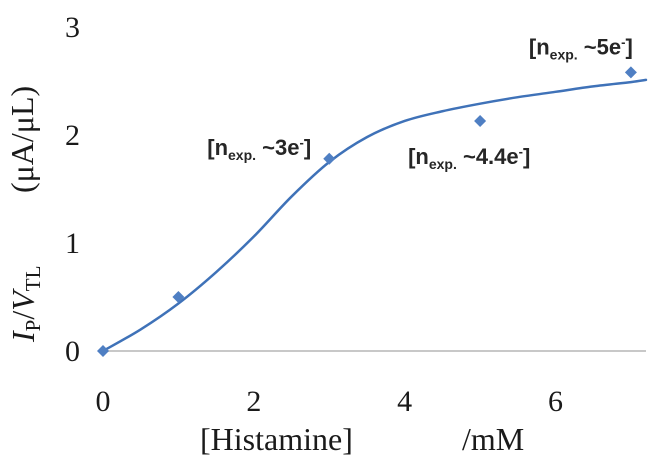 The image size is (648, 459). What do you see at coordinates (72, 135) in the screenshot?
I see `y-tick-label: 2` at bounding box center [72, 135].